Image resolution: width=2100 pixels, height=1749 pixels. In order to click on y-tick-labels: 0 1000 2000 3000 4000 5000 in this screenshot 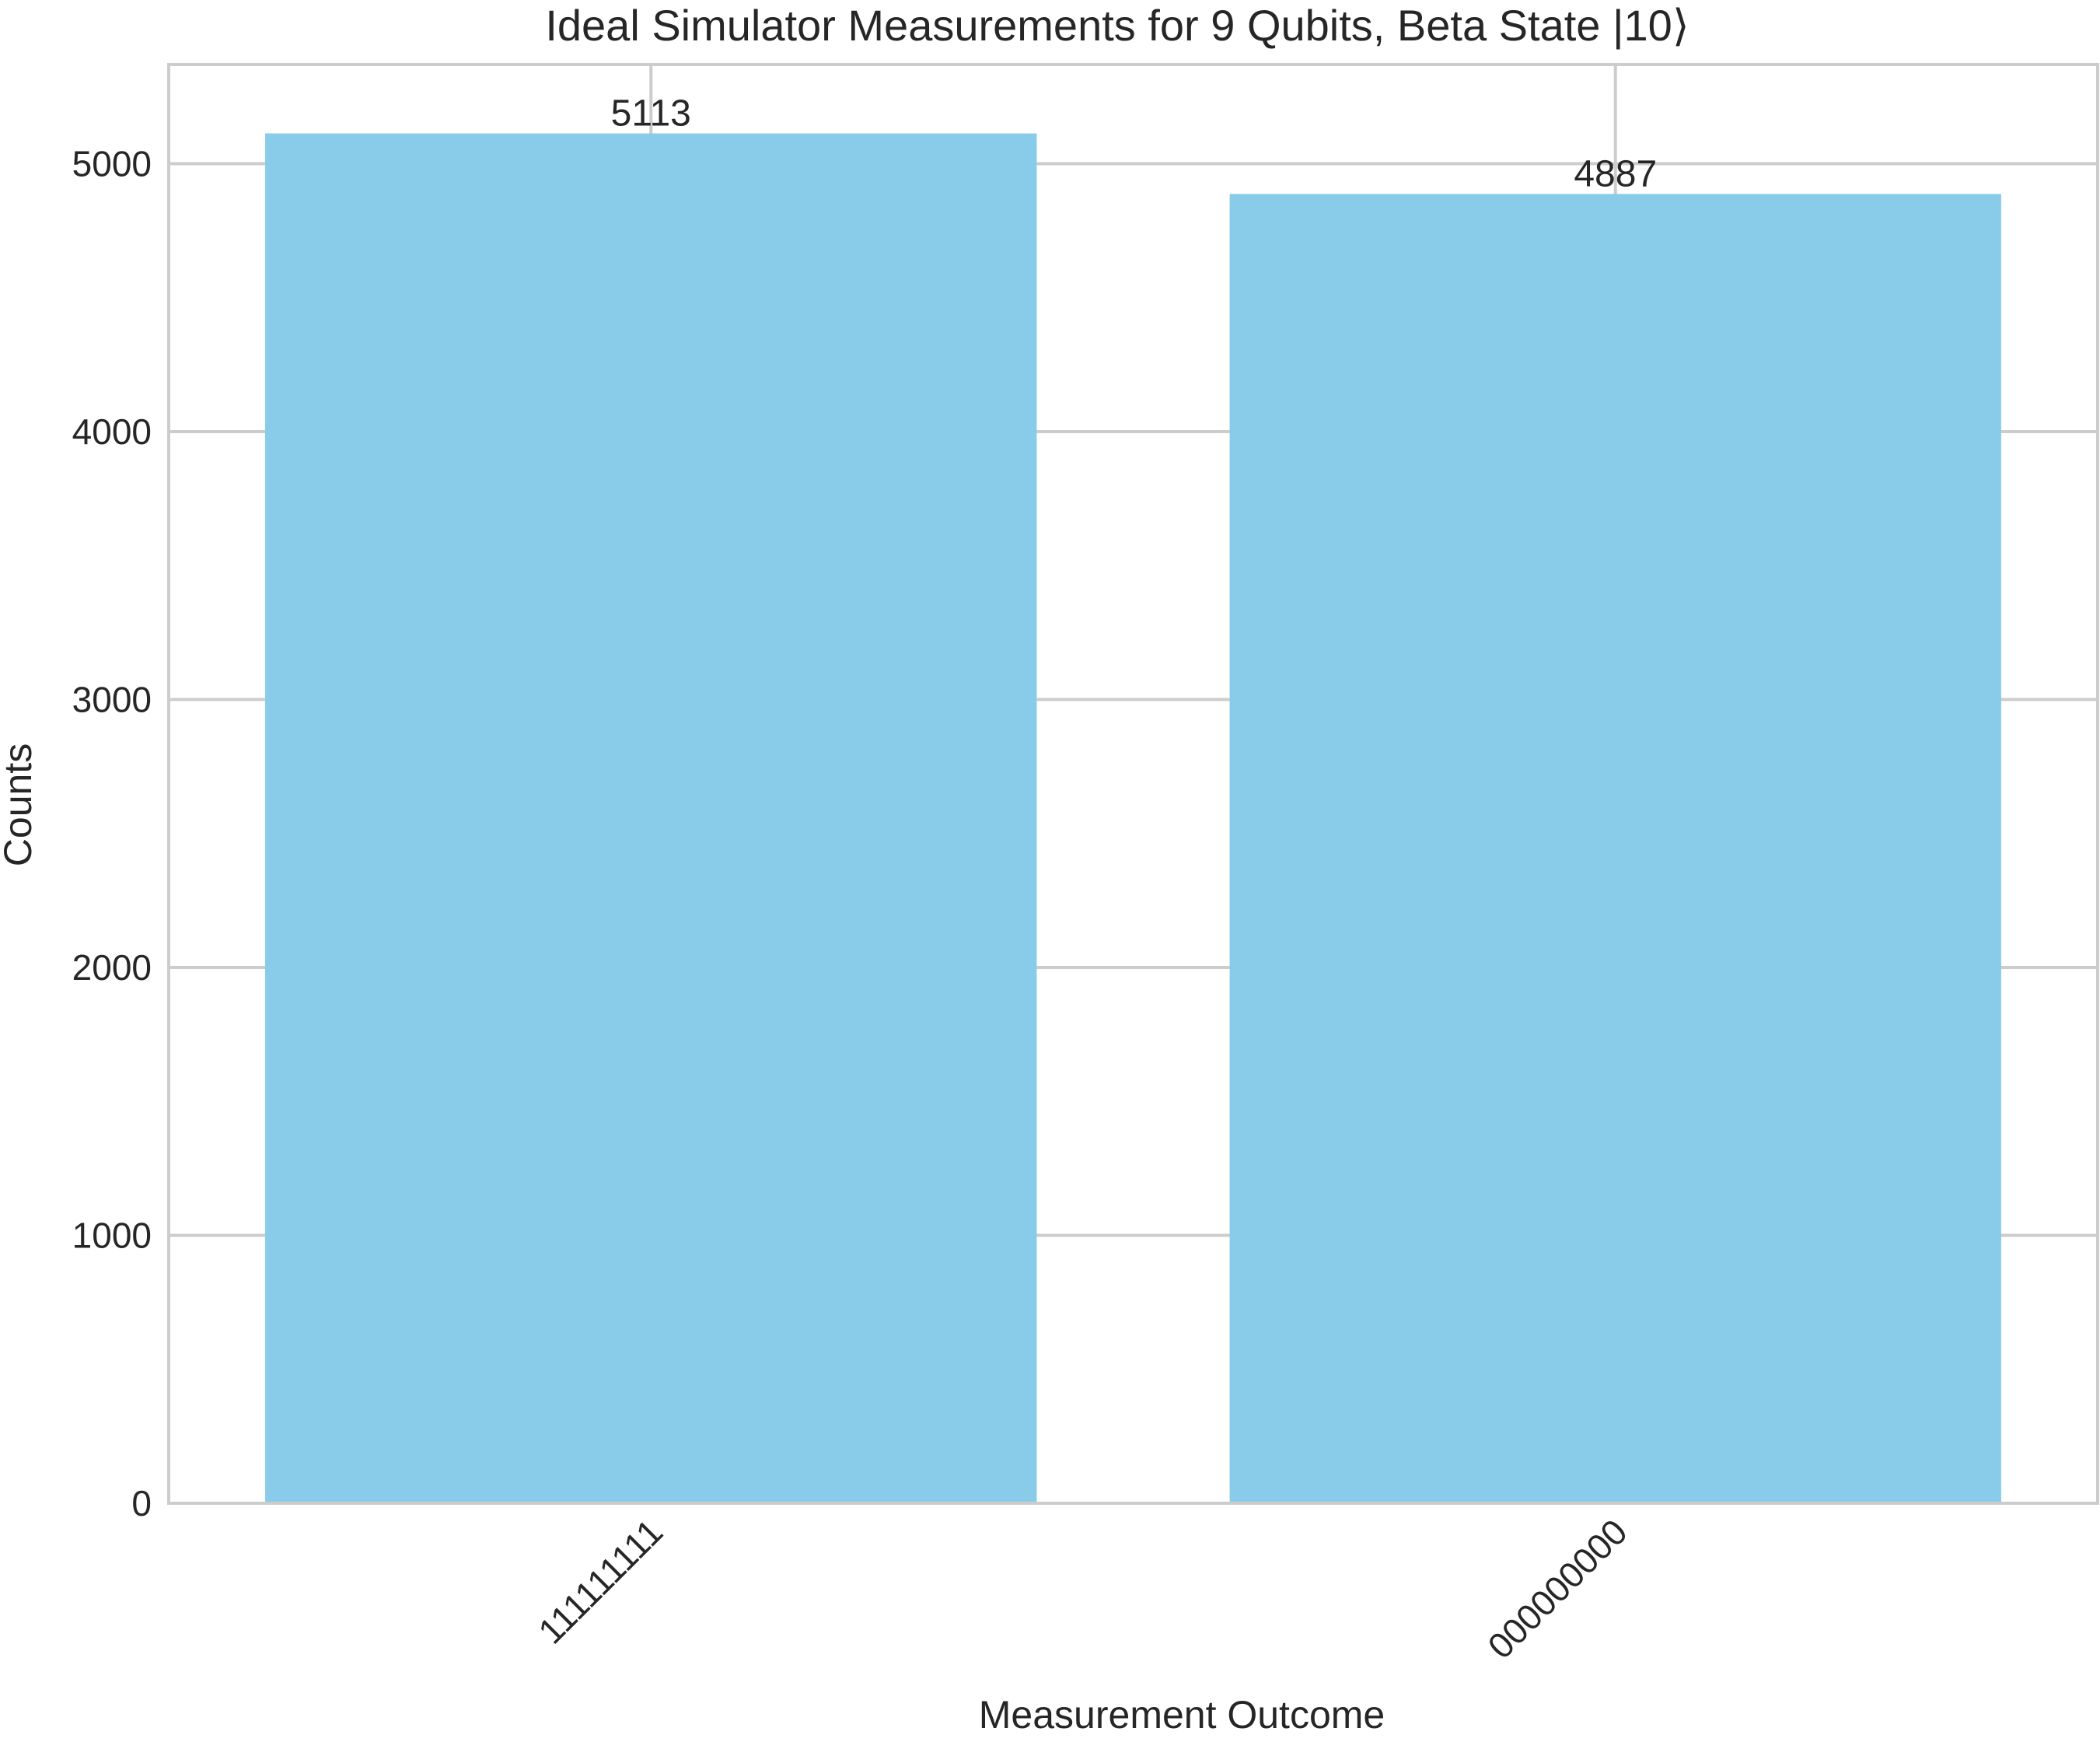, I will do `click(112, 833)`.